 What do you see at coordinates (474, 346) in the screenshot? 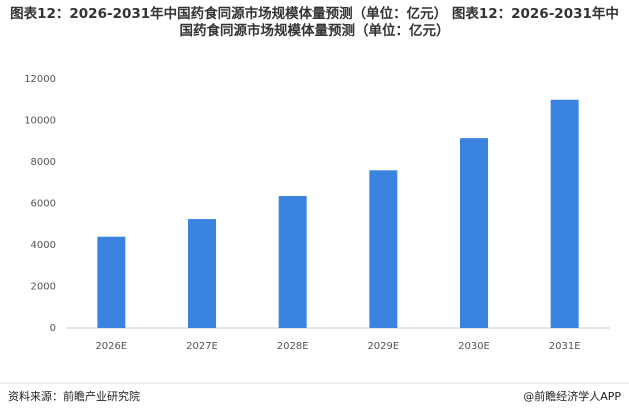
I see `x-tick-label: 2030E` at bounding box center [474, 346].